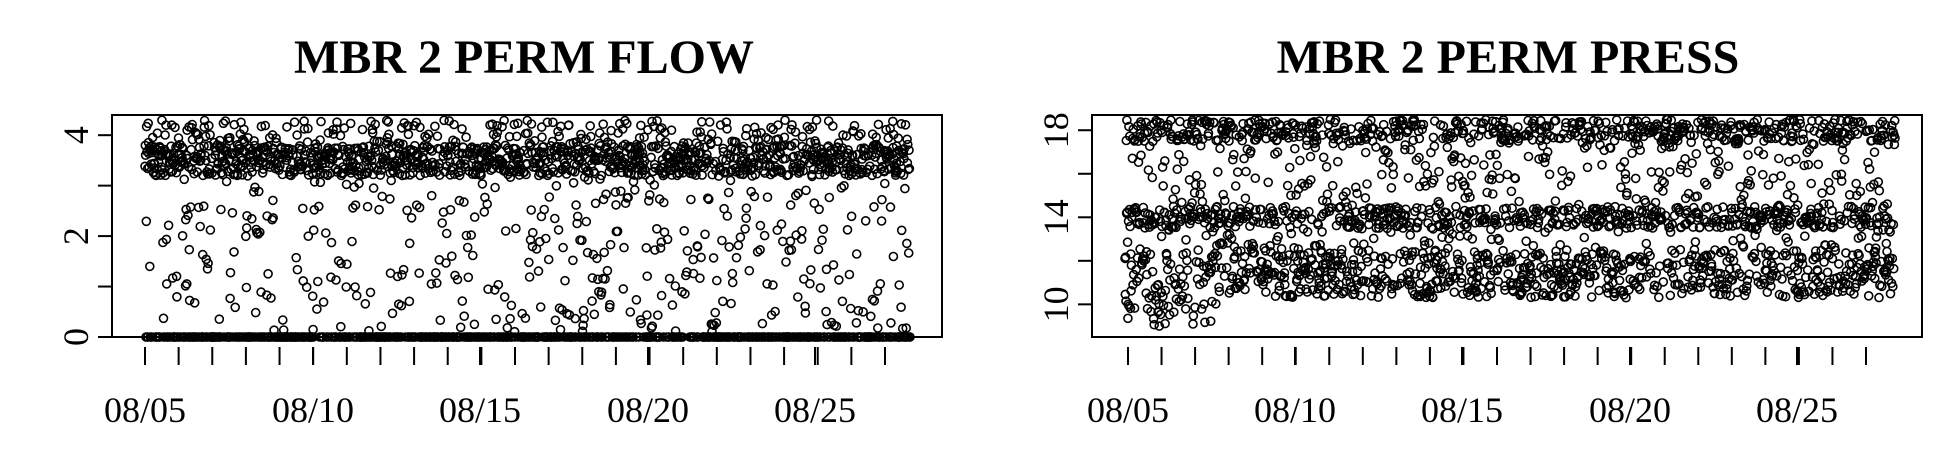 This screenshot has width=1950, height=455. I want to click on x-tick-label: 08/10, so click(313, 410).